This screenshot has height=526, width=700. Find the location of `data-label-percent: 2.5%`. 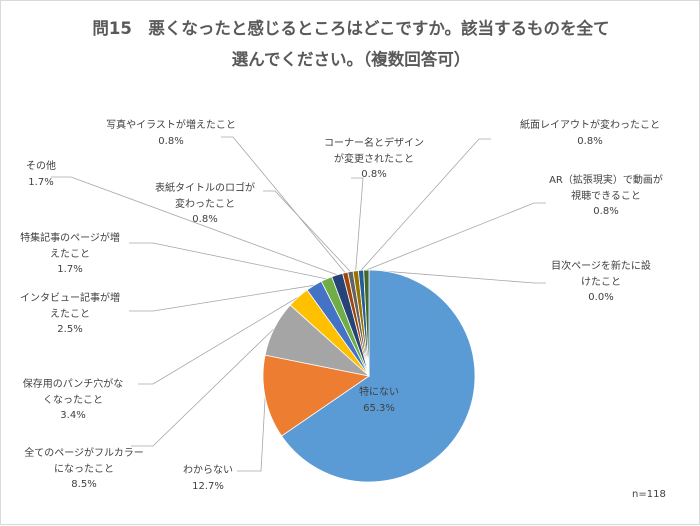

data-label-percent: 2.5% is located at coordinates (70, 329).